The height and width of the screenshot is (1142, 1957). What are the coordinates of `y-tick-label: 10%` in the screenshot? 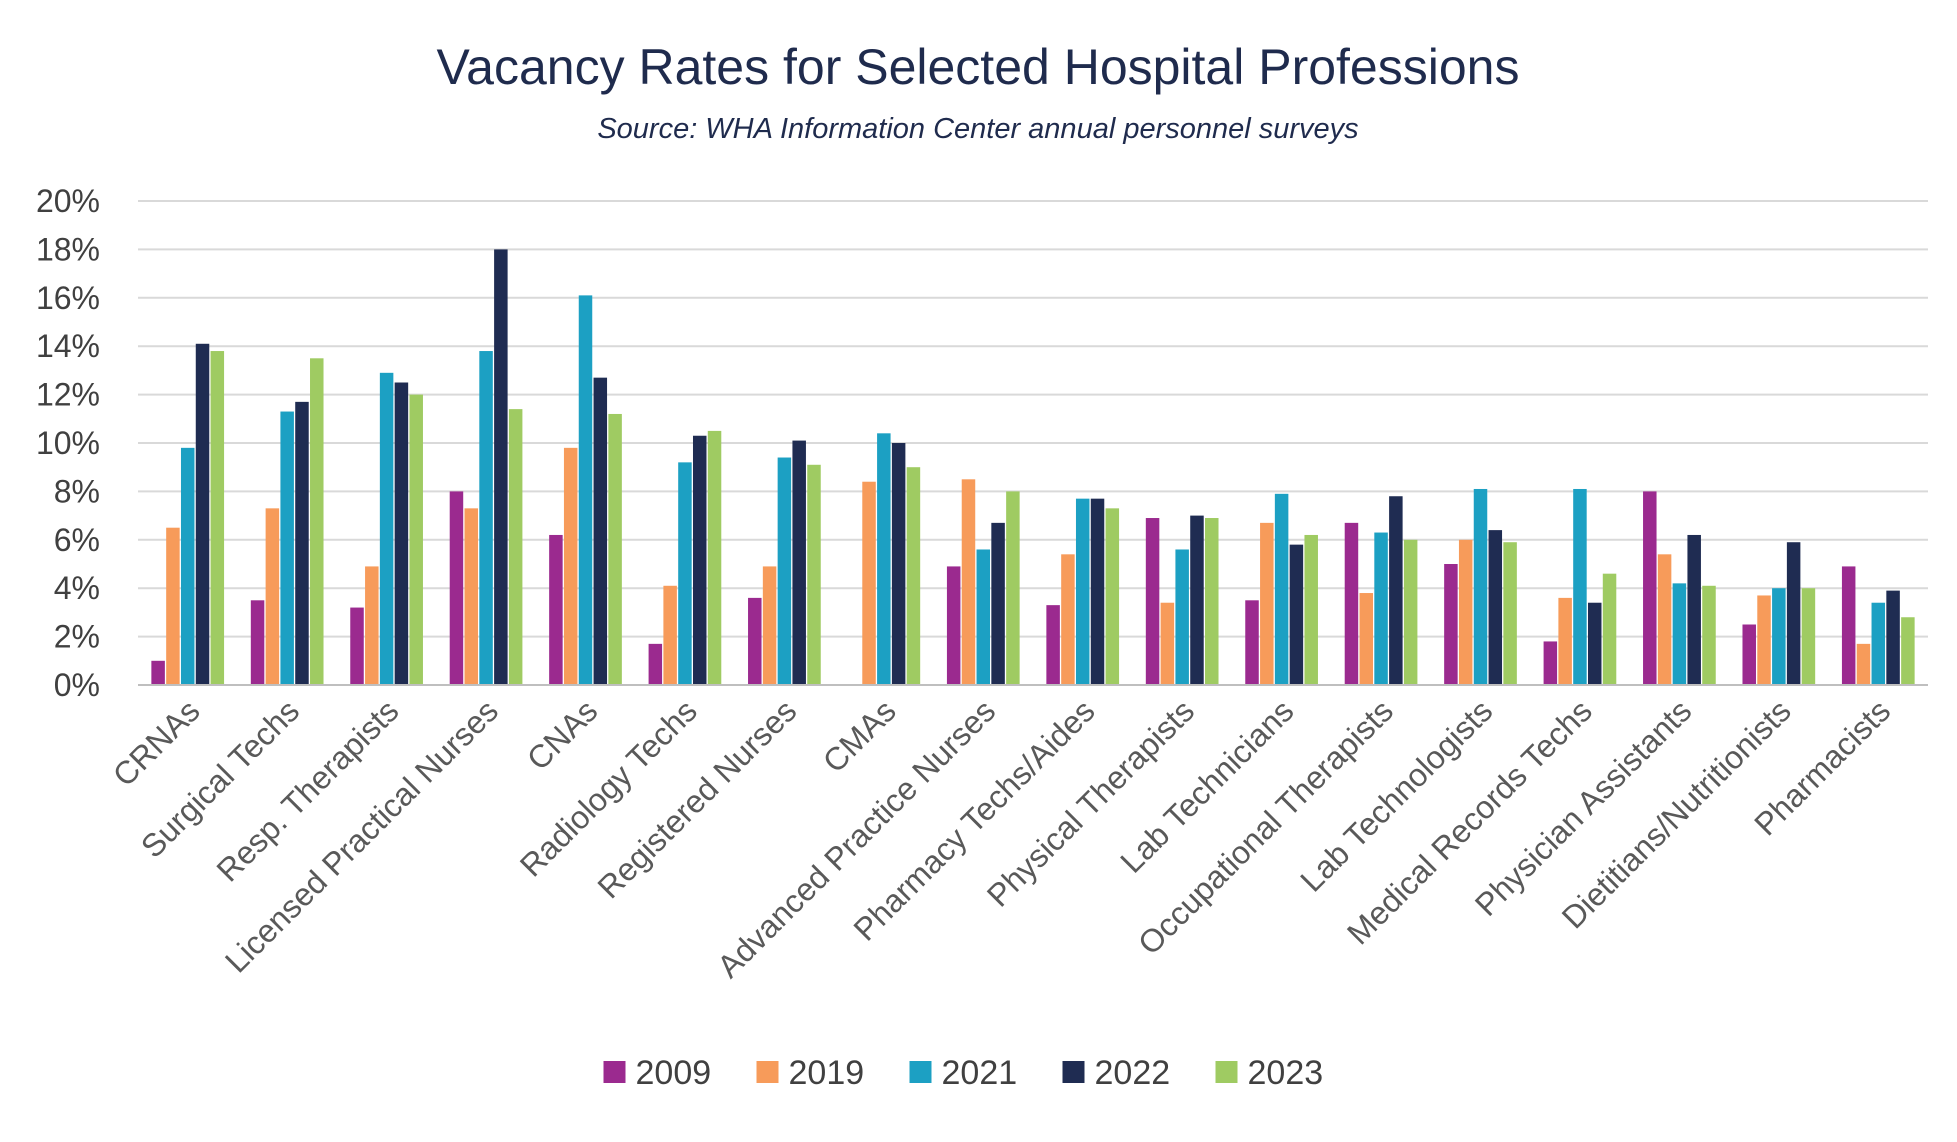 It's located at (68, 443).